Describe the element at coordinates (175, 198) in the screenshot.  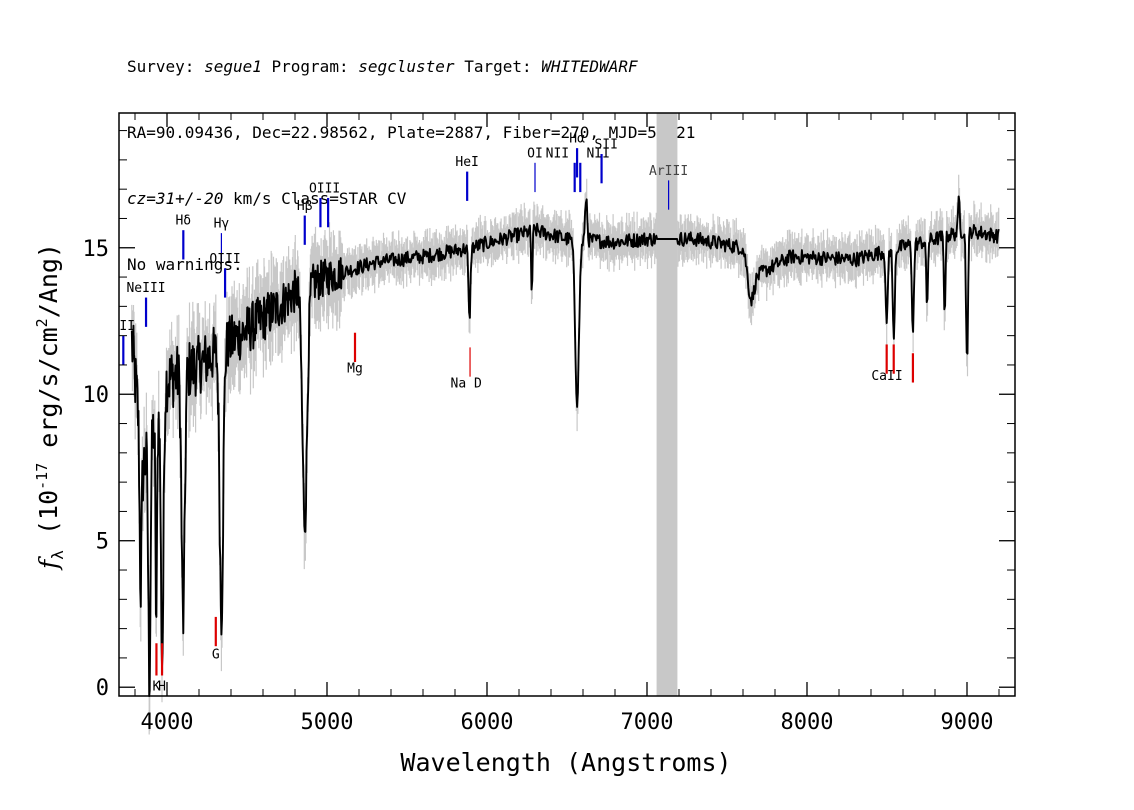
I see `redshift-value: cz=31+/-20` at that location.